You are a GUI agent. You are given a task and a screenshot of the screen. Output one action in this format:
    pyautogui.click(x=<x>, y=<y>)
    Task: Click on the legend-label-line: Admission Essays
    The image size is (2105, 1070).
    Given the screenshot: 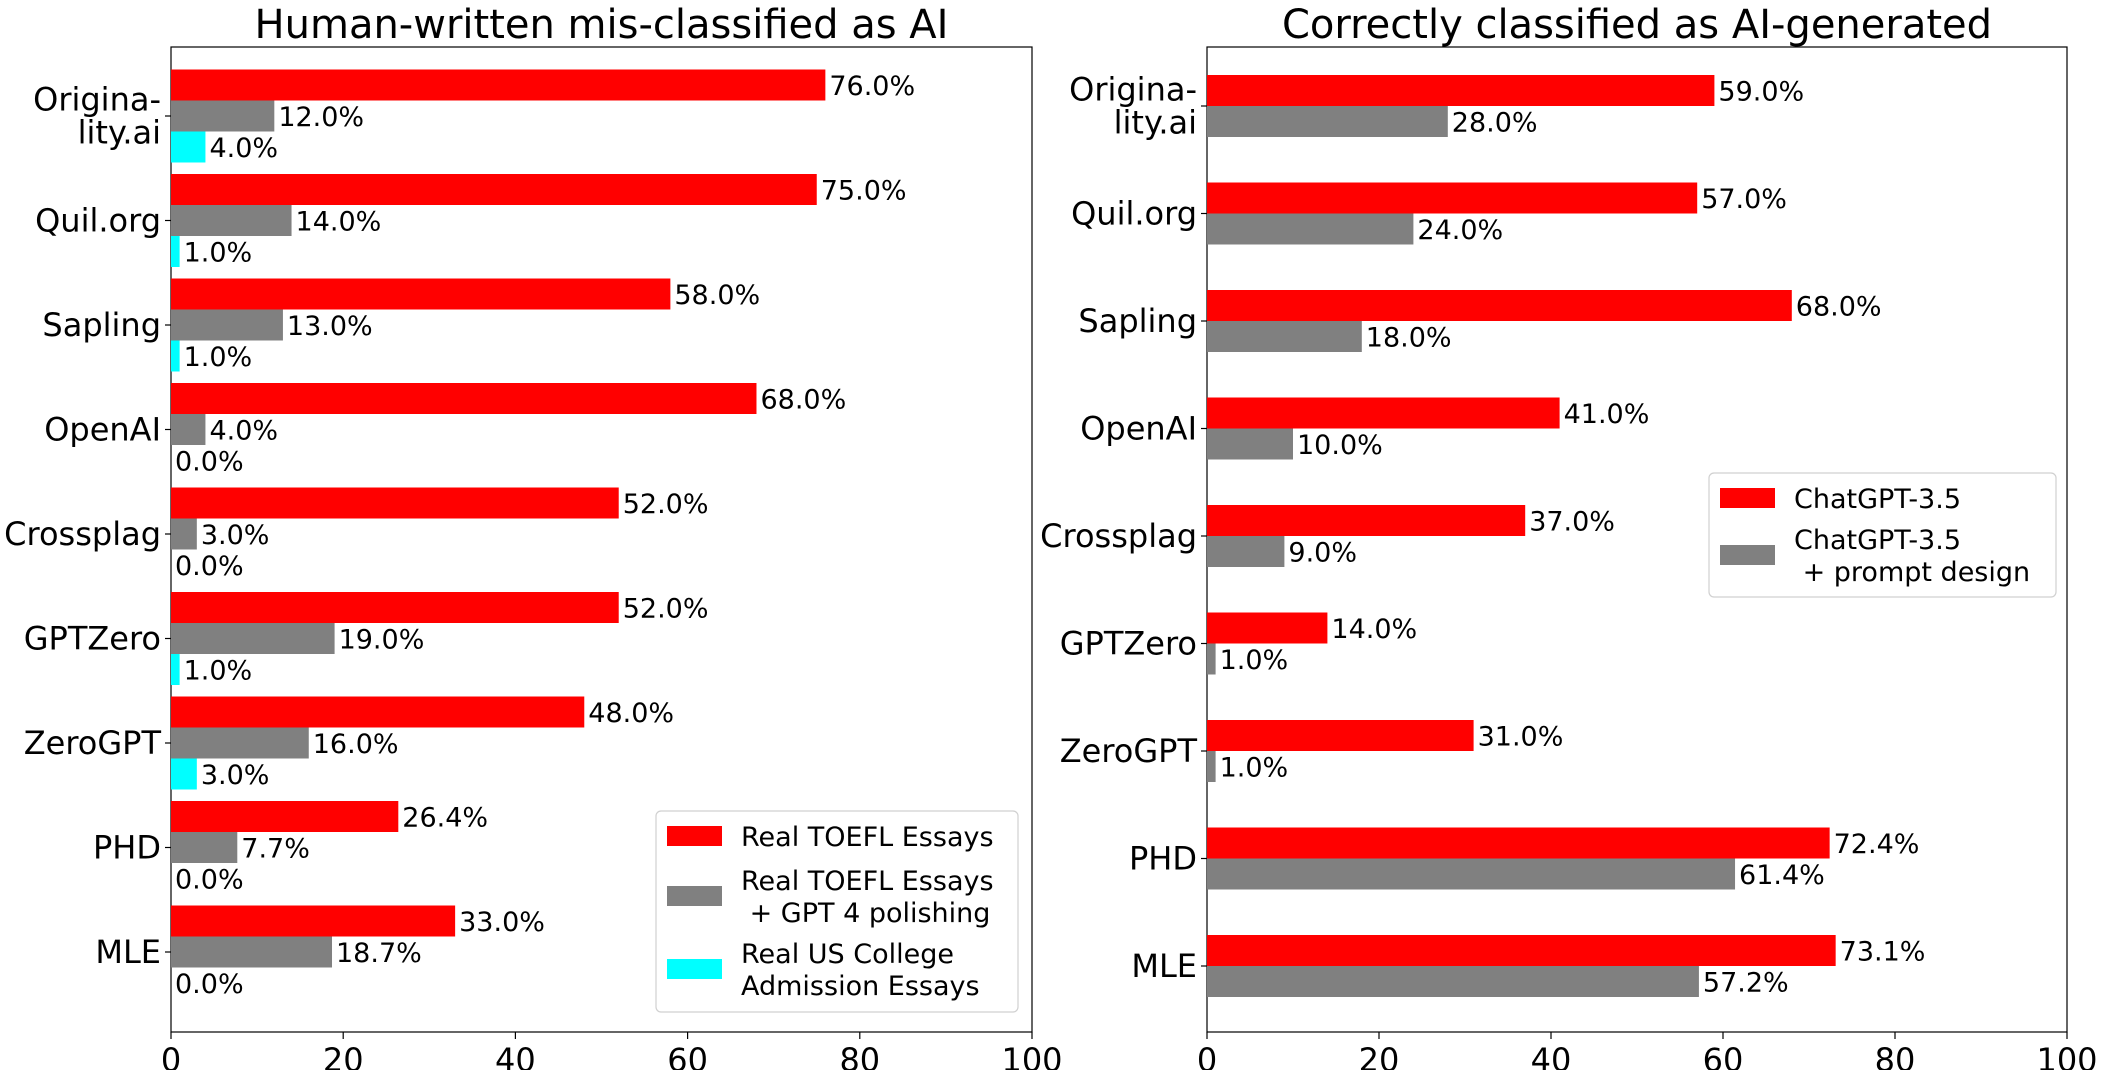 What is the action you would take?
    pyautogui.click(x=860, y=986)
    